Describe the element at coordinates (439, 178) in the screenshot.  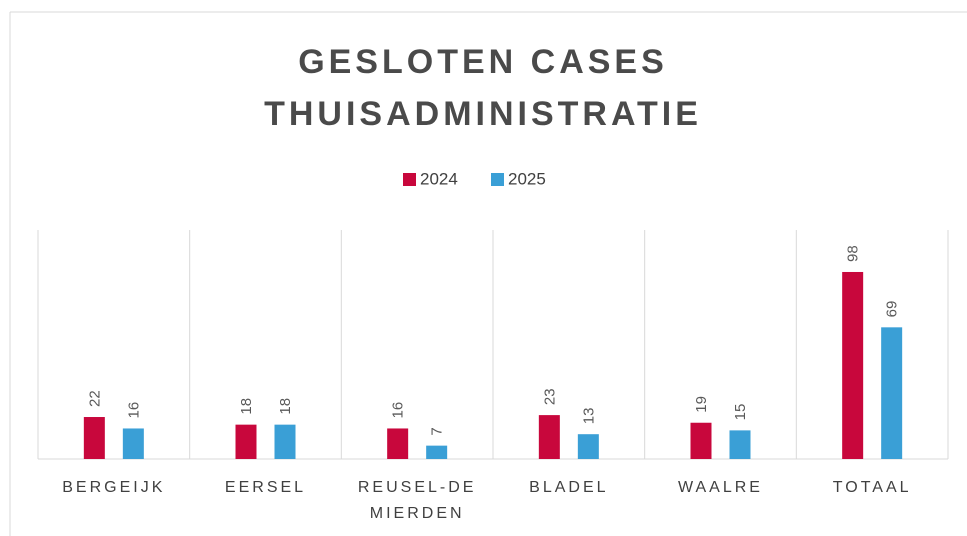
I see `legend-label: 2024` at that location.